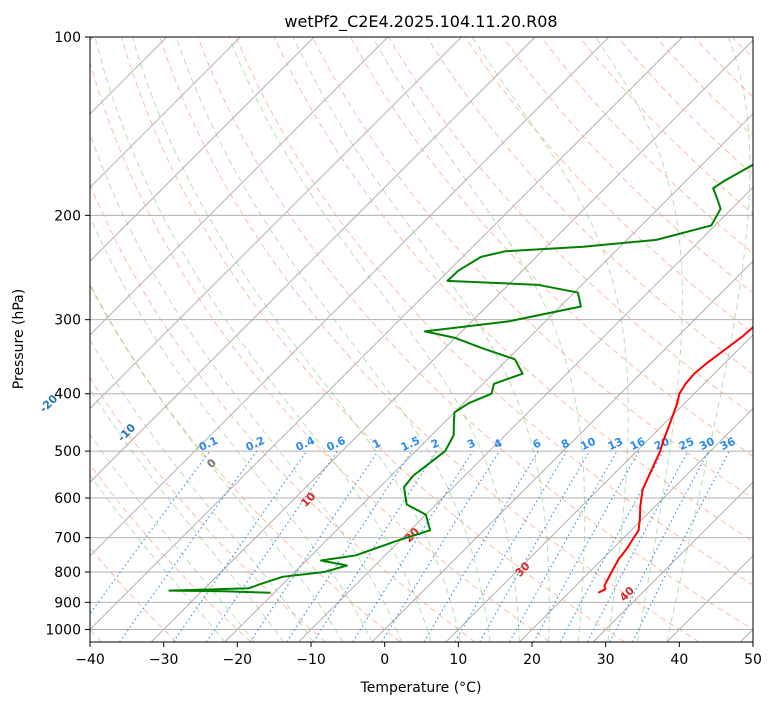 Image resolution: width=775 pixels, height=708 pixels. Describe the element at coordinates (311, 660) in the screenshot. I see `x-tick-label: −10` at that location.